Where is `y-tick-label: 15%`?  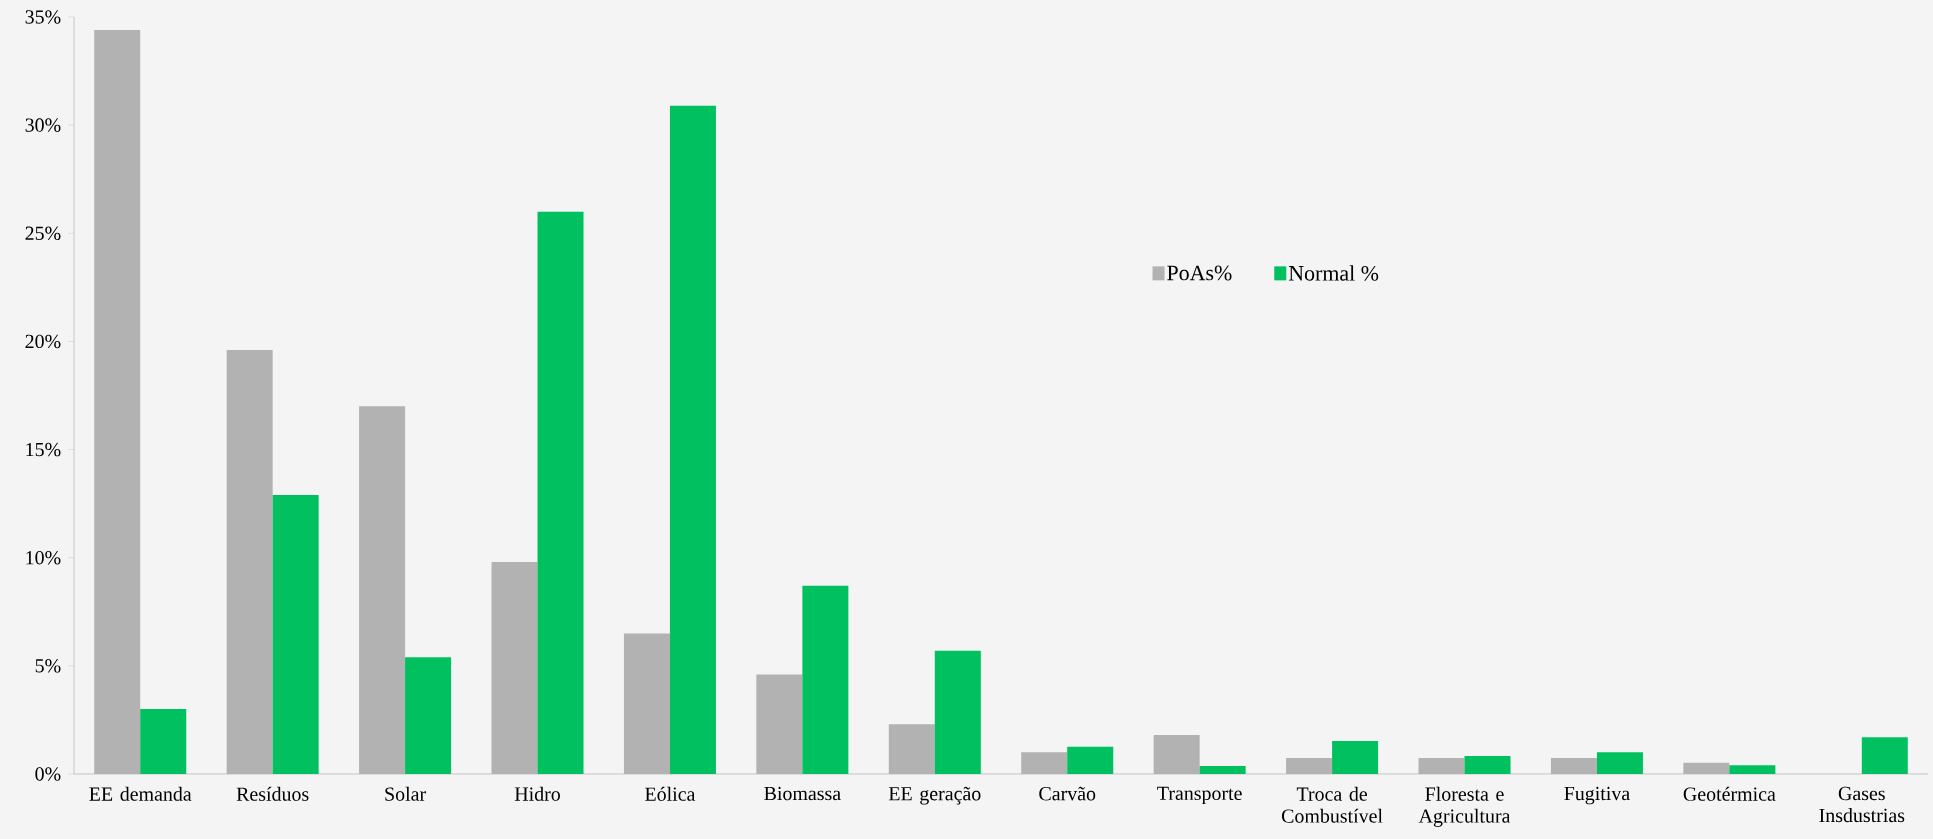
y-tick-label: 15% is located at coordinates (43, 449).